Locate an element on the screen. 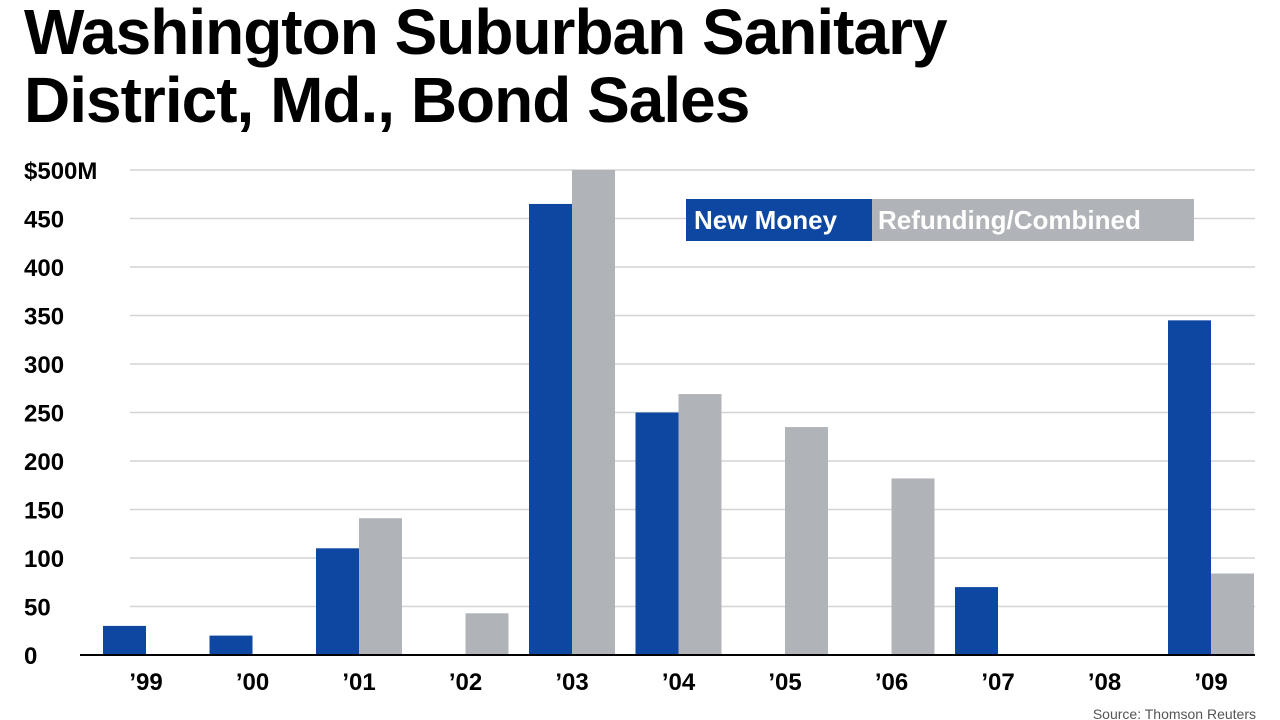 This screenshot has height=720, width=1280. x-tick-label: ’08 is located at coordinates (1104, 682).